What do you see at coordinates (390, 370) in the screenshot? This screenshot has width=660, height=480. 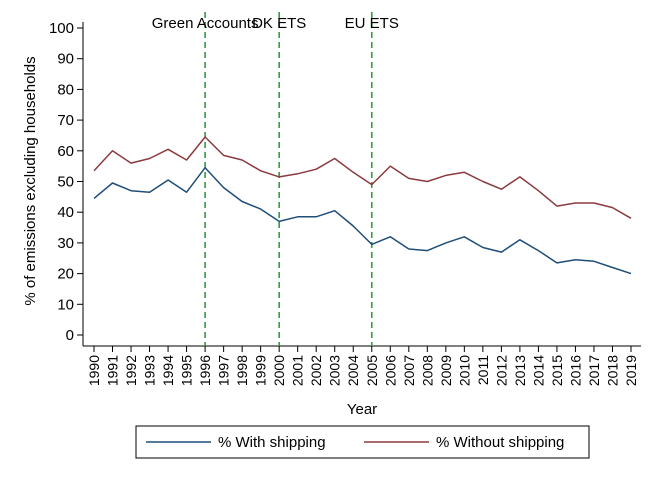 I see `x-tick-label: 2006` at bounding box center [390, 370].